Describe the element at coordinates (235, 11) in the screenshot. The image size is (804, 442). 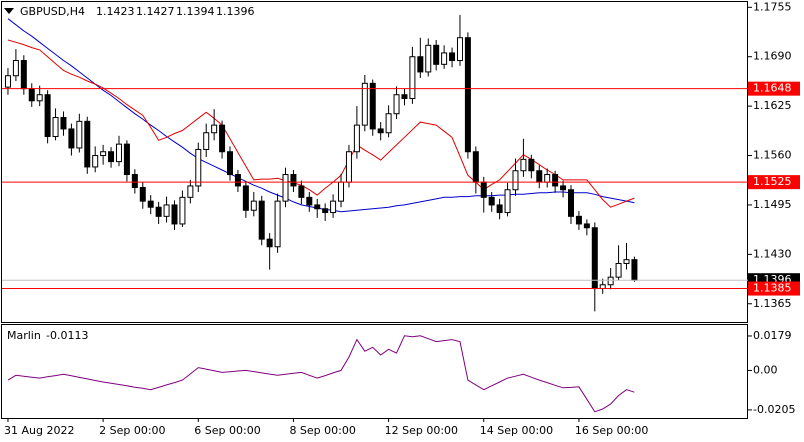
I see `close-value: 1.1396` at that location.